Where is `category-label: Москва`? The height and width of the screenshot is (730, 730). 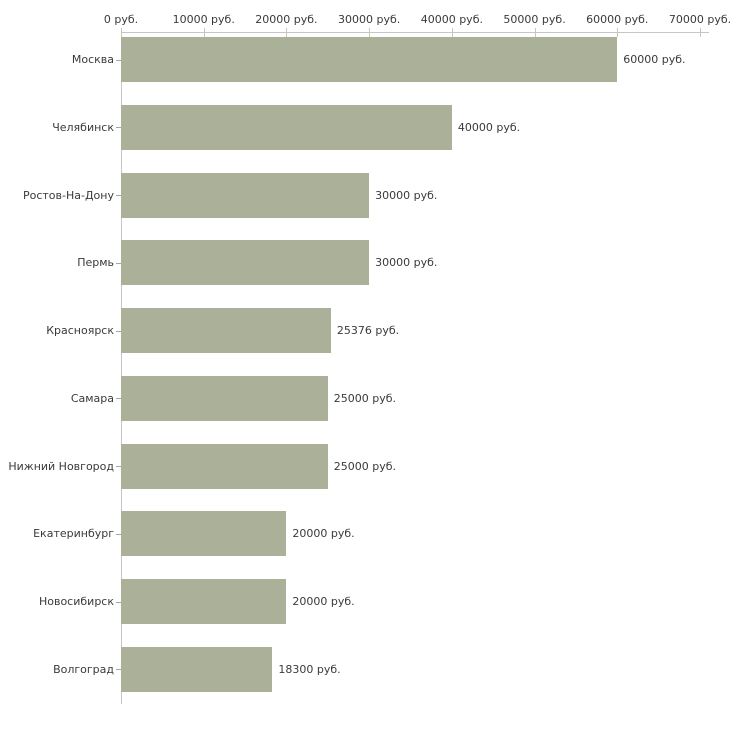 category-label: Москва is located at coordinates (92, 59).